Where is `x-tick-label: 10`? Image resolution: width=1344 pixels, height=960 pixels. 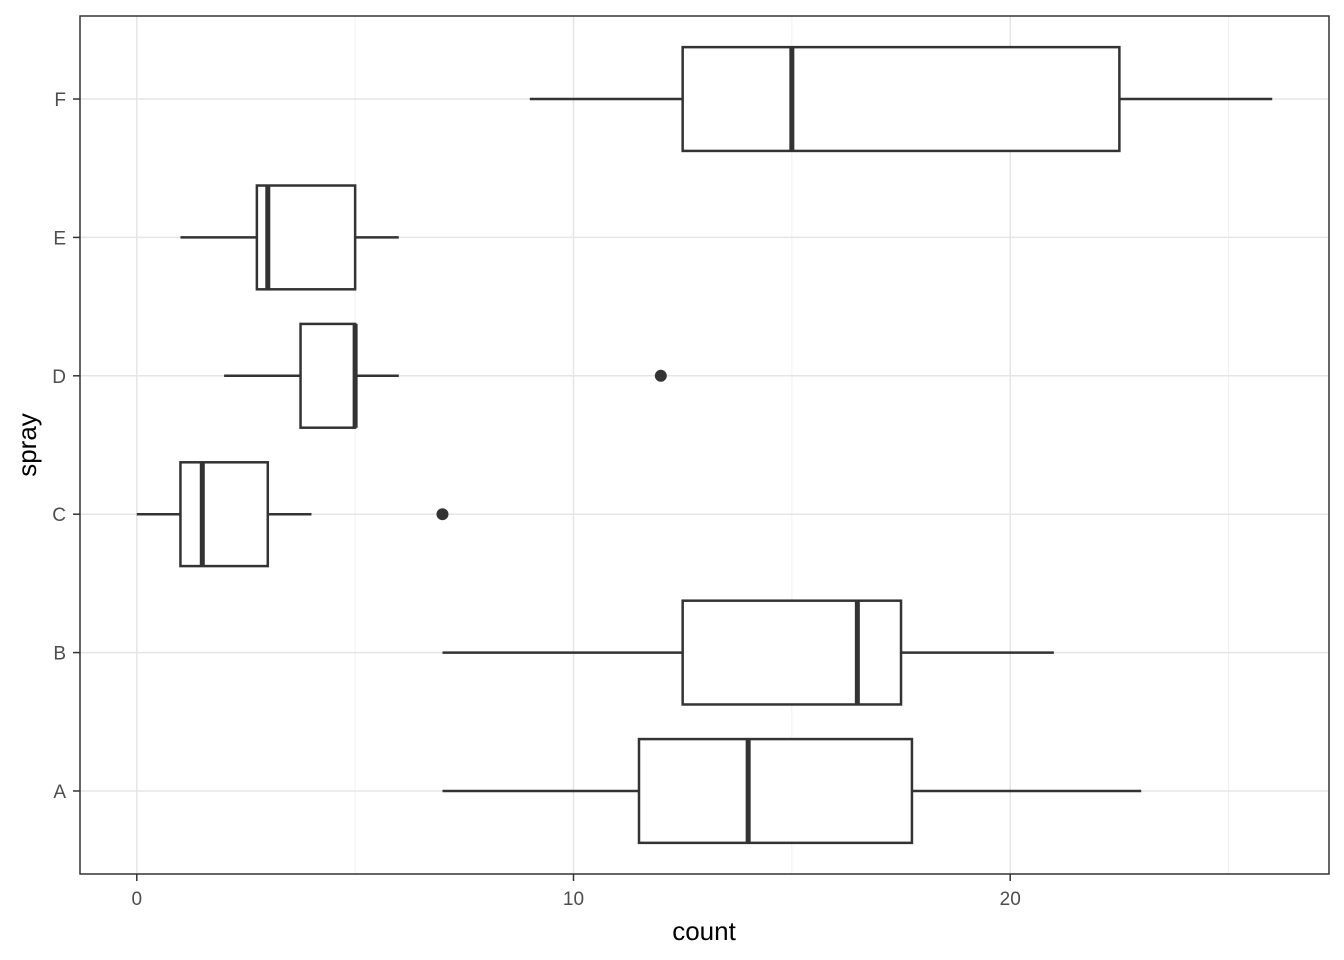
x-tick-label: 10 is located at coordinates (573, 899).